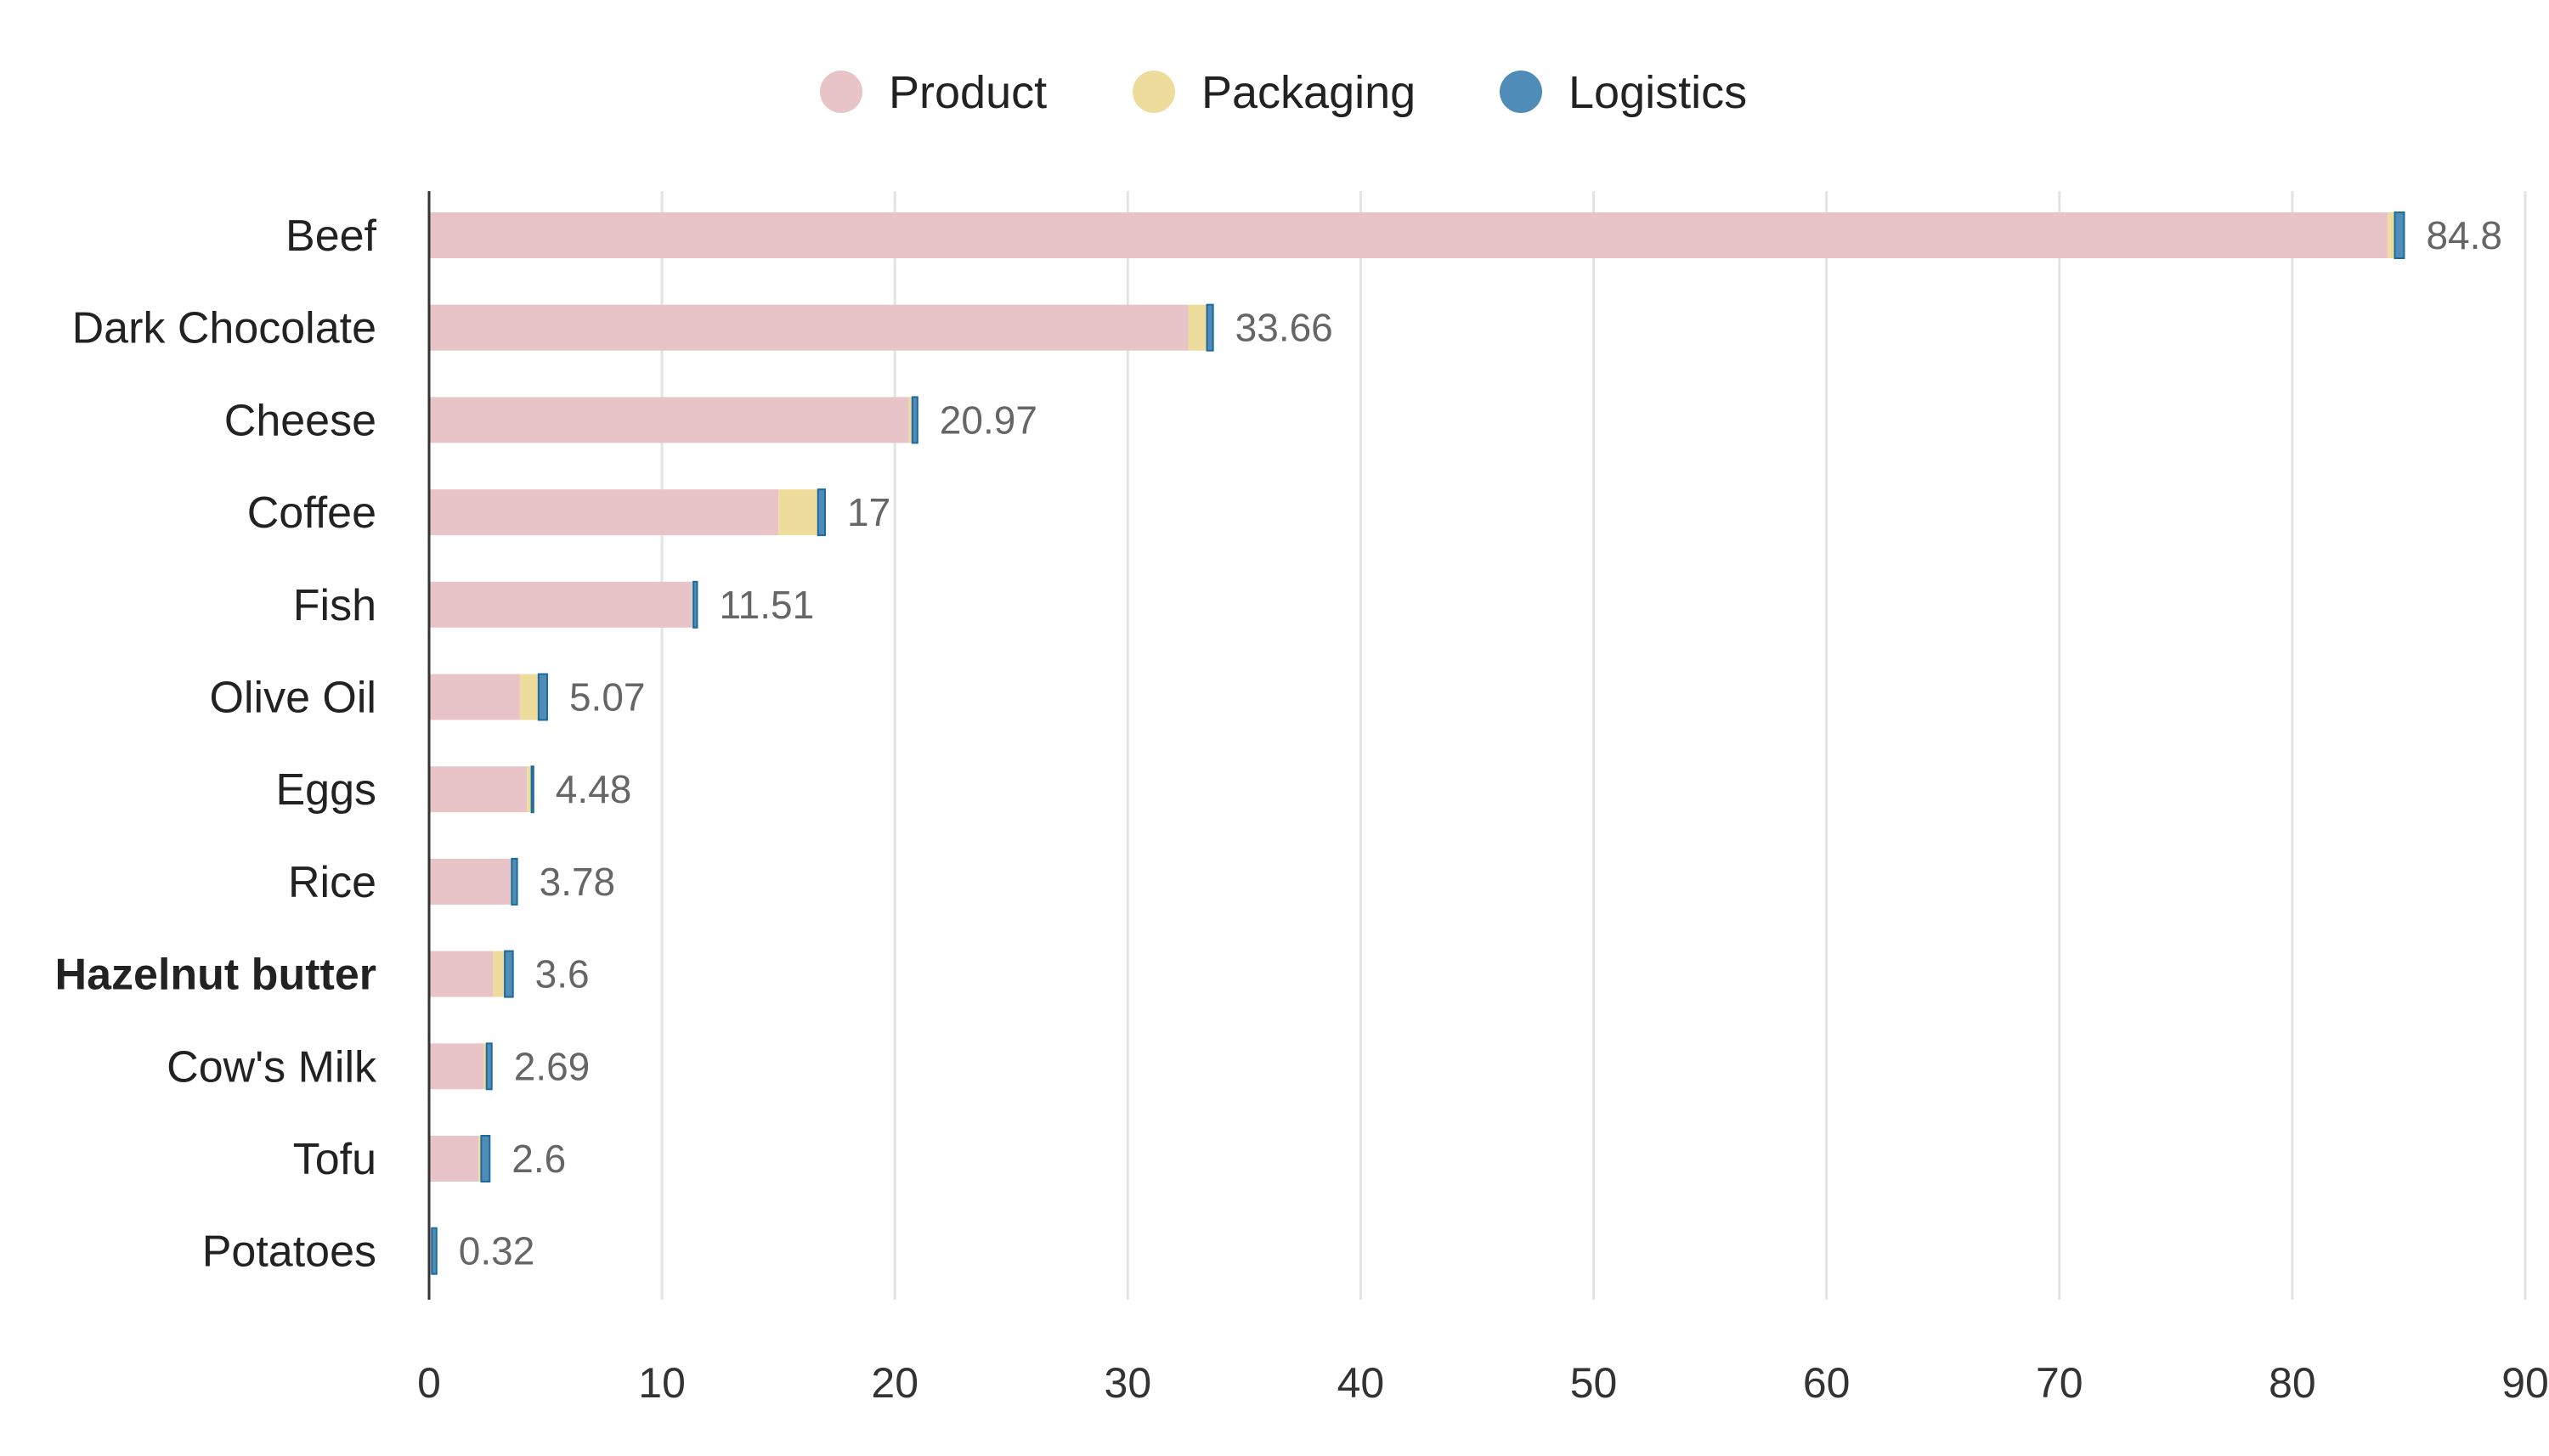 The image size is (2549, 1456). What do you see at coordinates (523, 882) in the screenshot?
I see `bar-group: 3.78` at bounding box center [523, 882].